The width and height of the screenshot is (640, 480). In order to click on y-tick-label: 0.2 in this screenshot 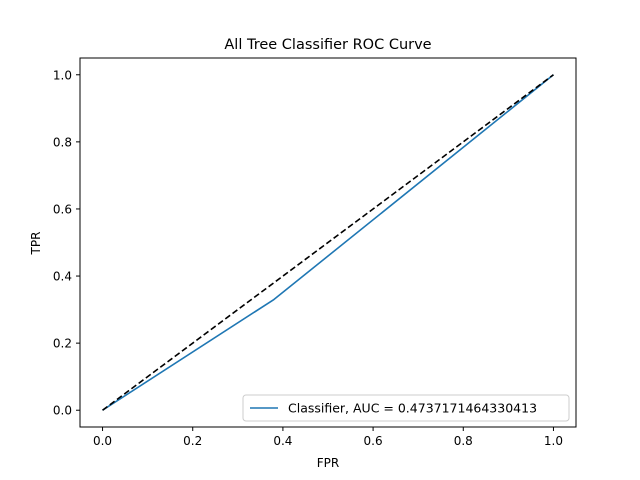, I will do `click(62, 344)`.